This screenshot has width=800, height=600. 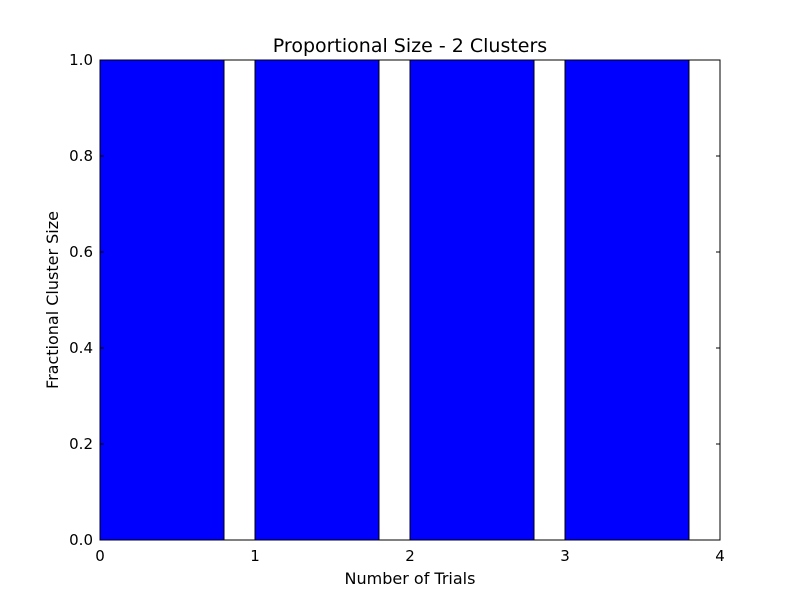 I want to click on x-tick-label: 2, so click(x=410, y=556).